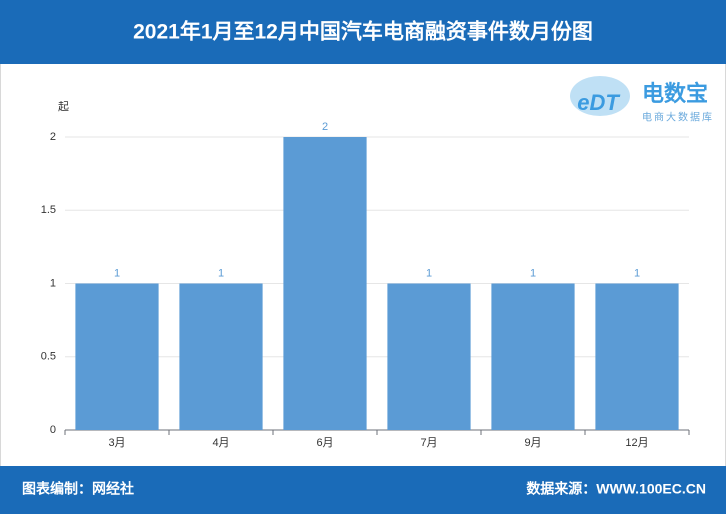 This screenshot has height=519, width=726. What do you see at coordinates (116, 443) in the screenshot?
I see `x-tick-label: 3月` at bounding box center [116, 443].